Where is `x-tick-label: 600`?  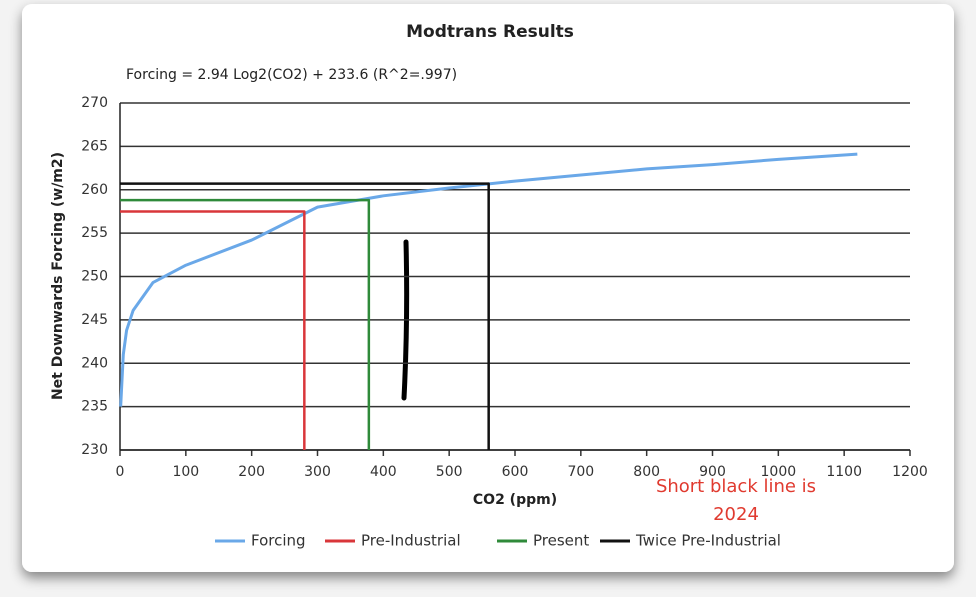
x-tick-label: 600 is located at coordinates (515, 472).